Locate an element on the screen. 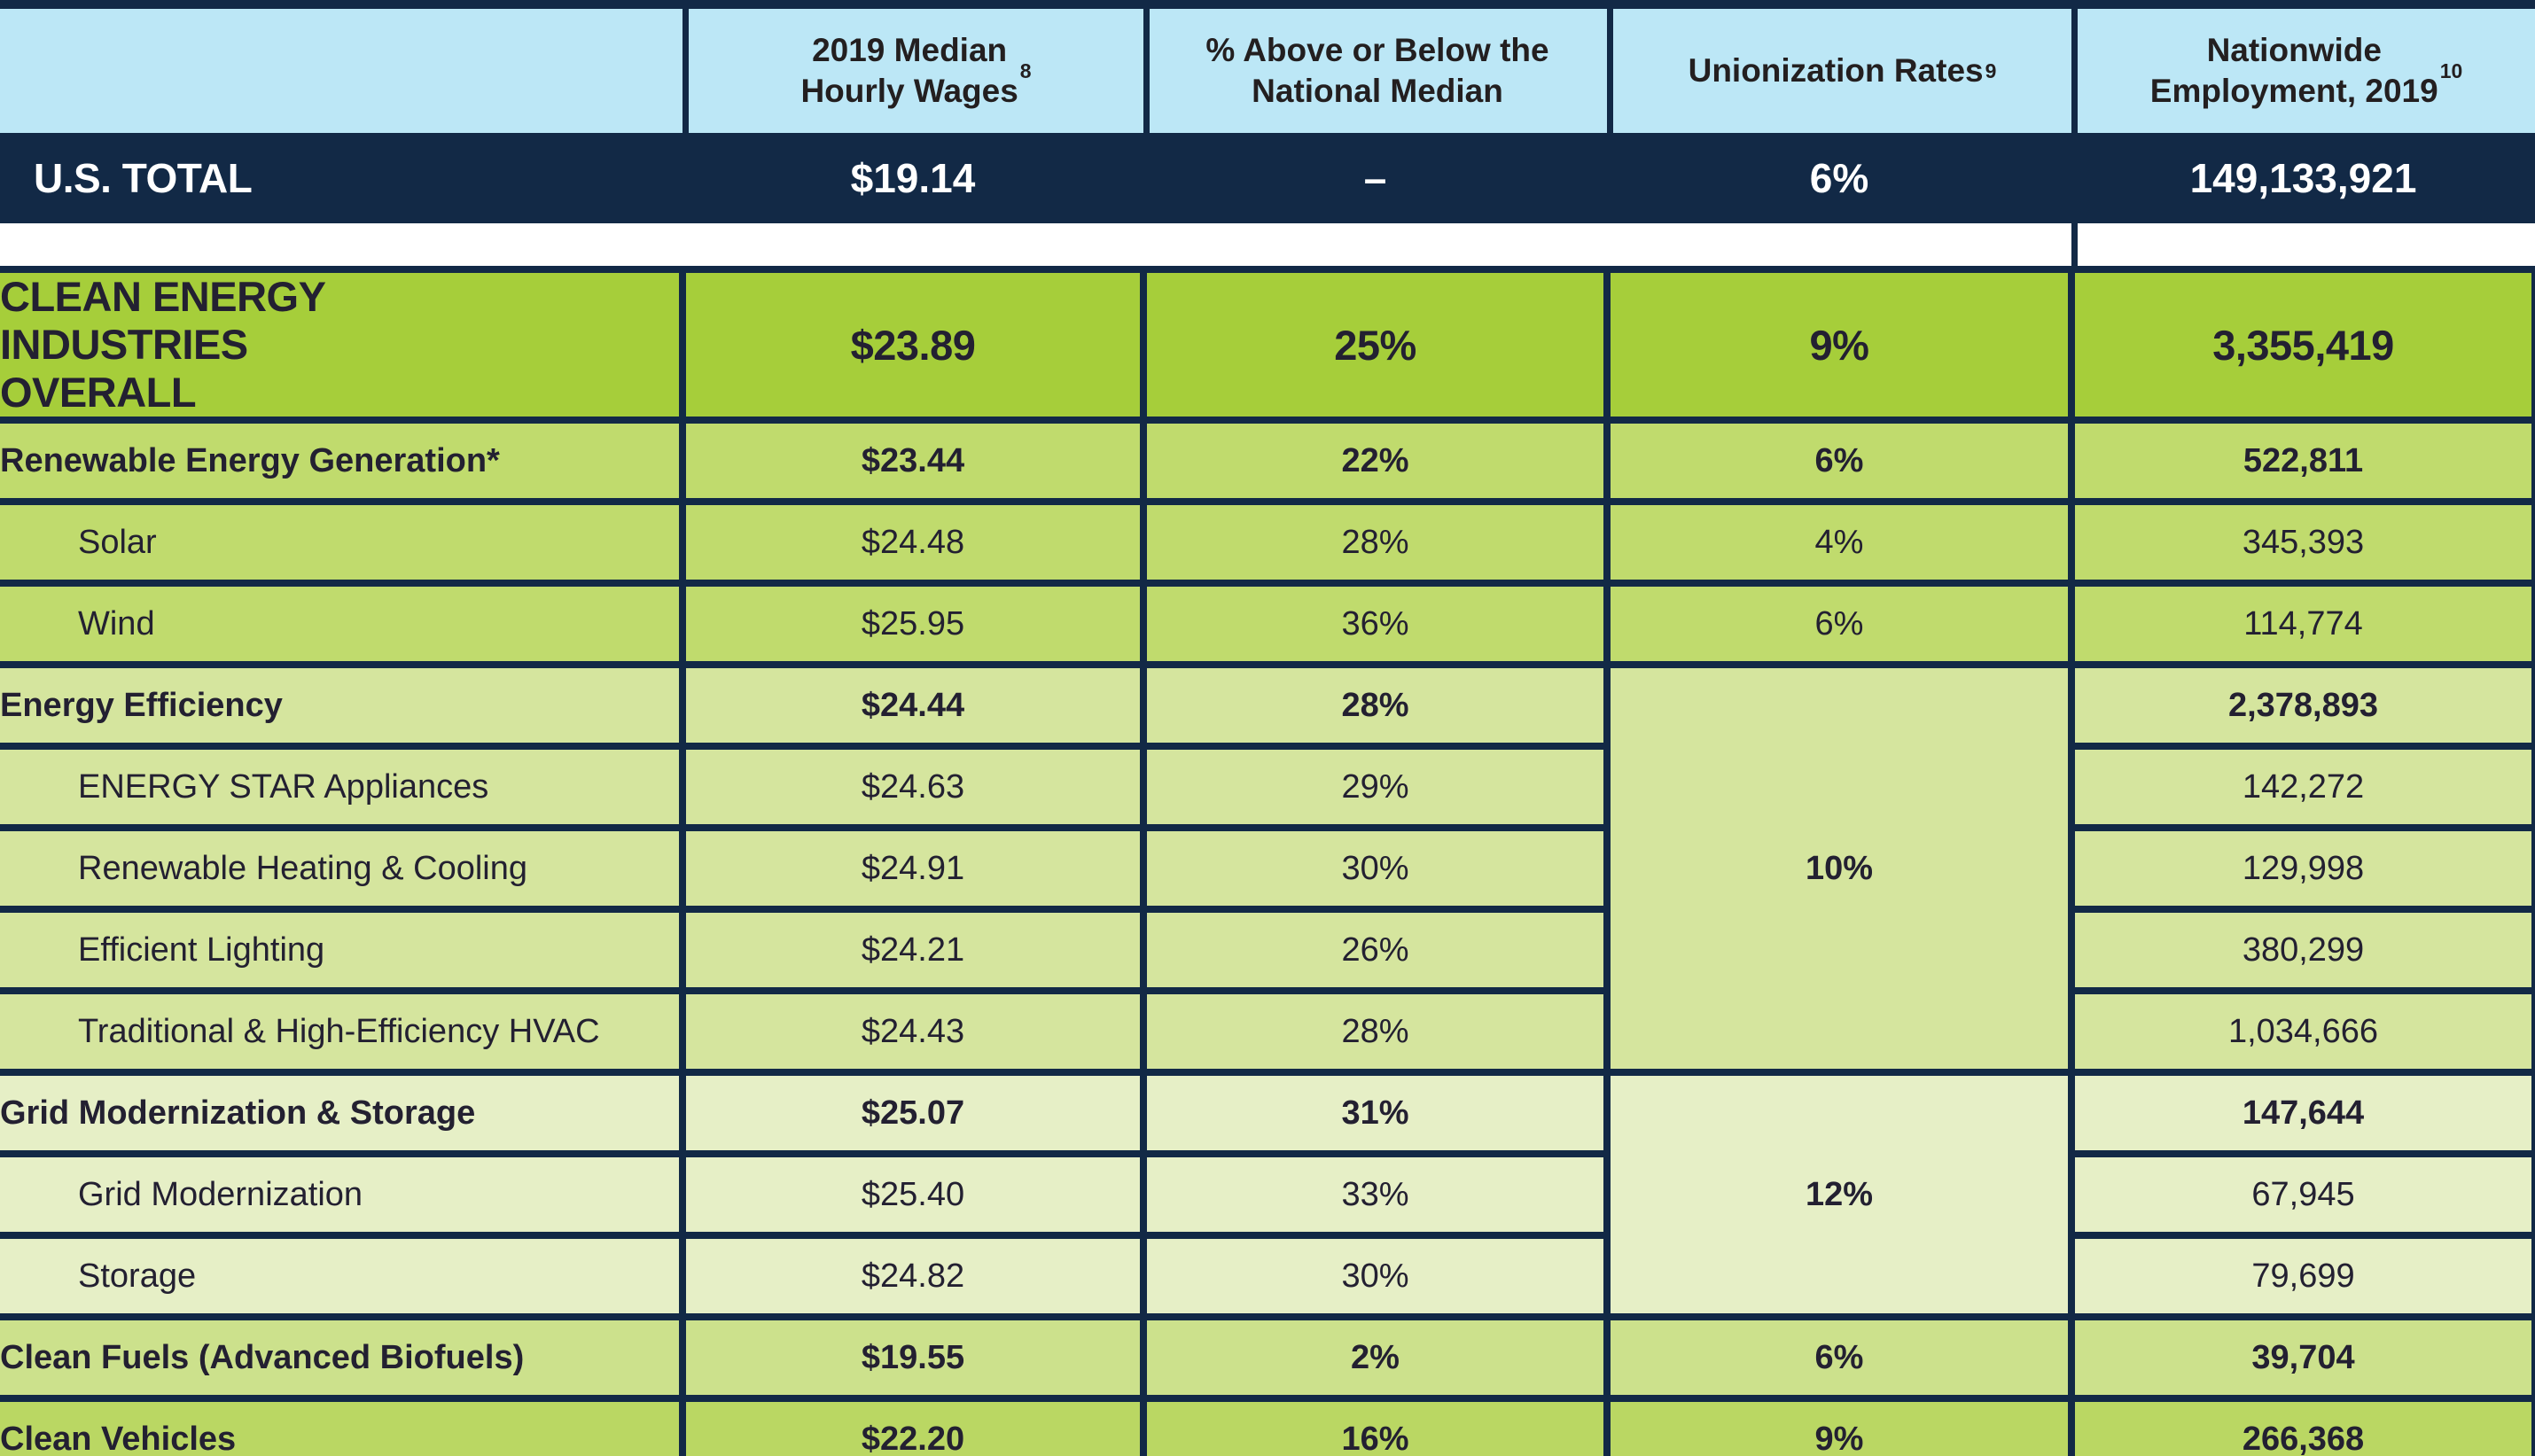 The image size is (2535, 1456). row-employment: 142,272 is located at coordinates (2301, 787).